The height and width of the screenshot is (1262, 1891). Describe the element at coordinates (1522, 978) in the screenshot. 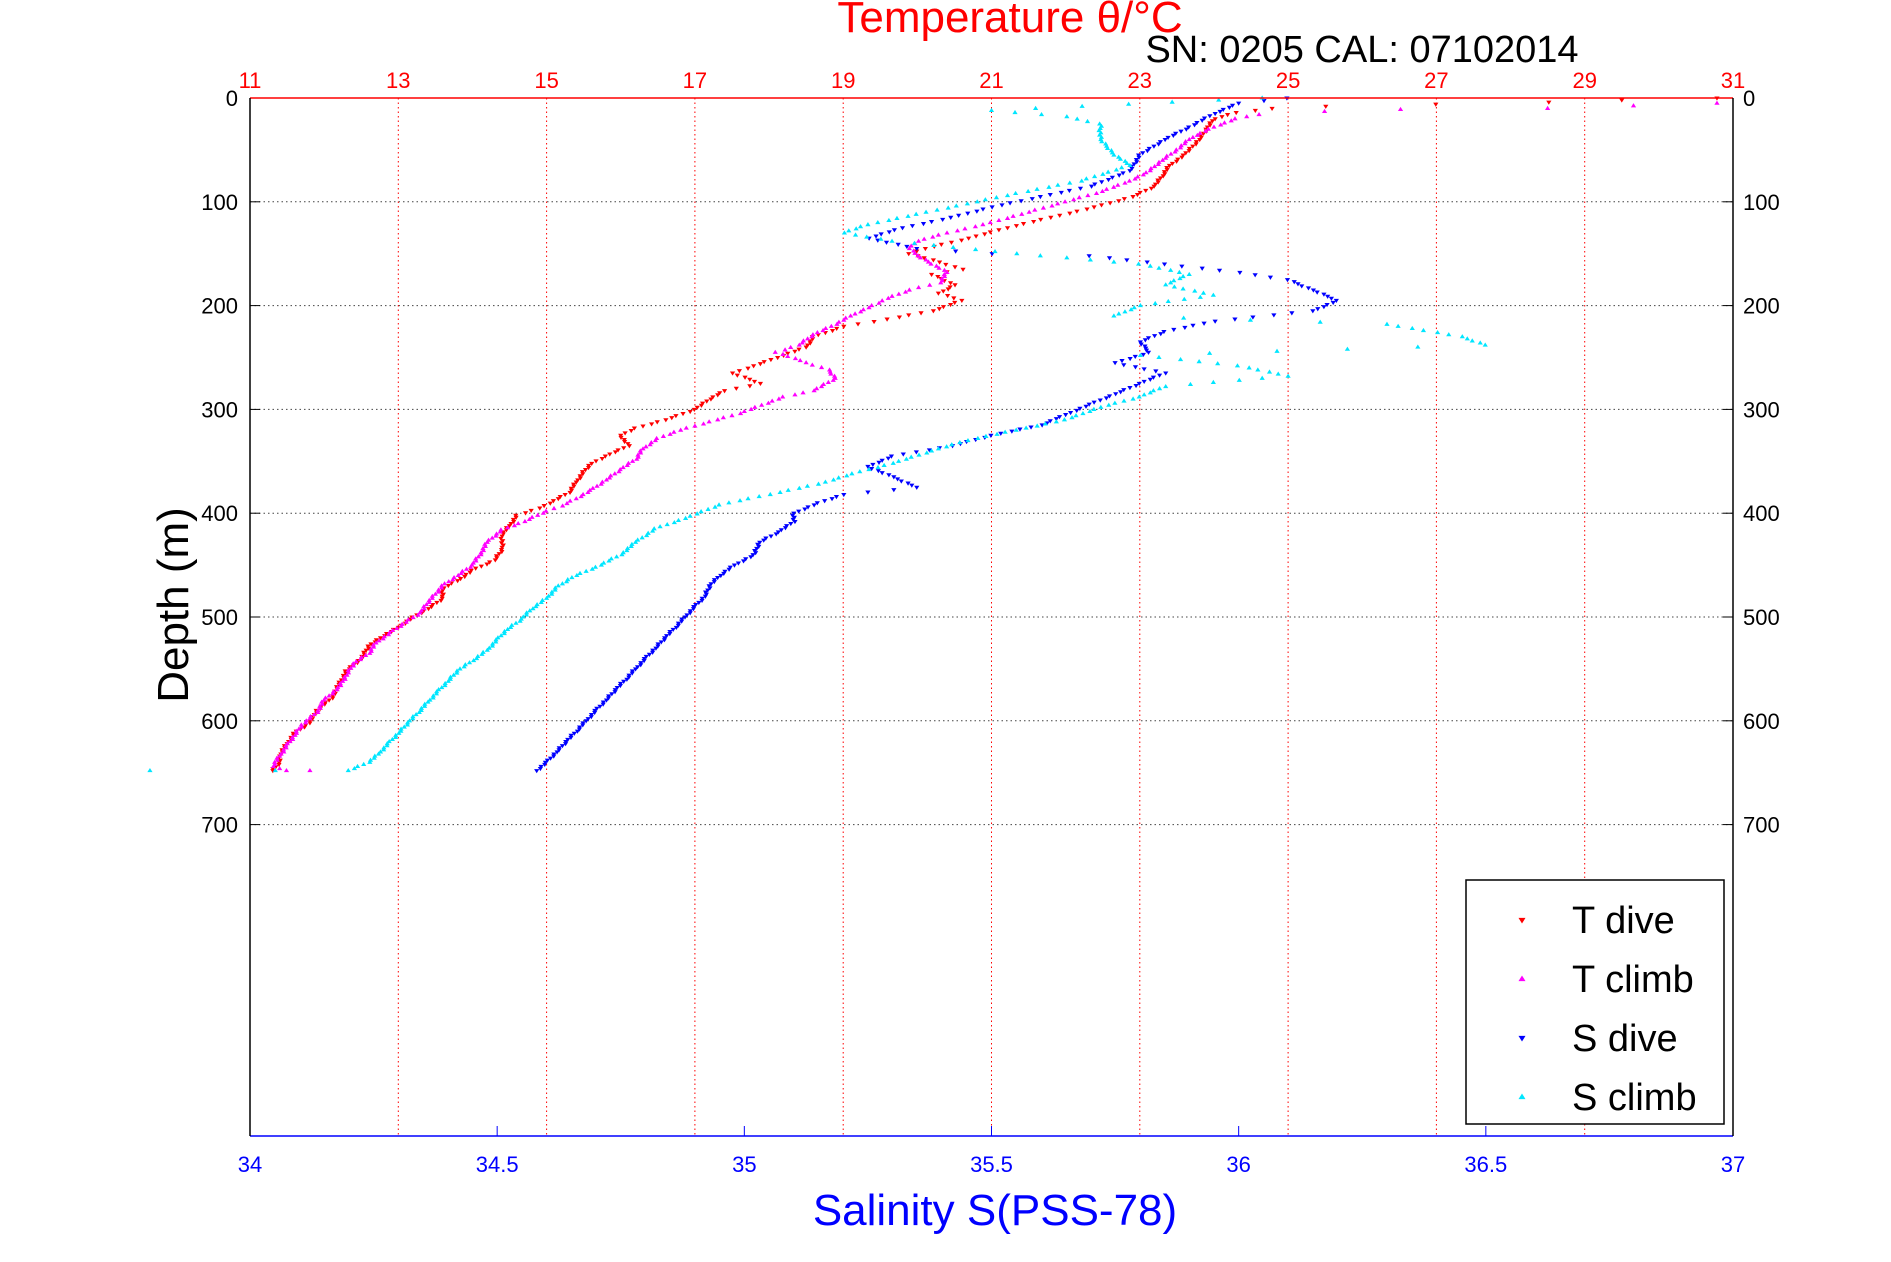

I see `legend-marker` at that location.